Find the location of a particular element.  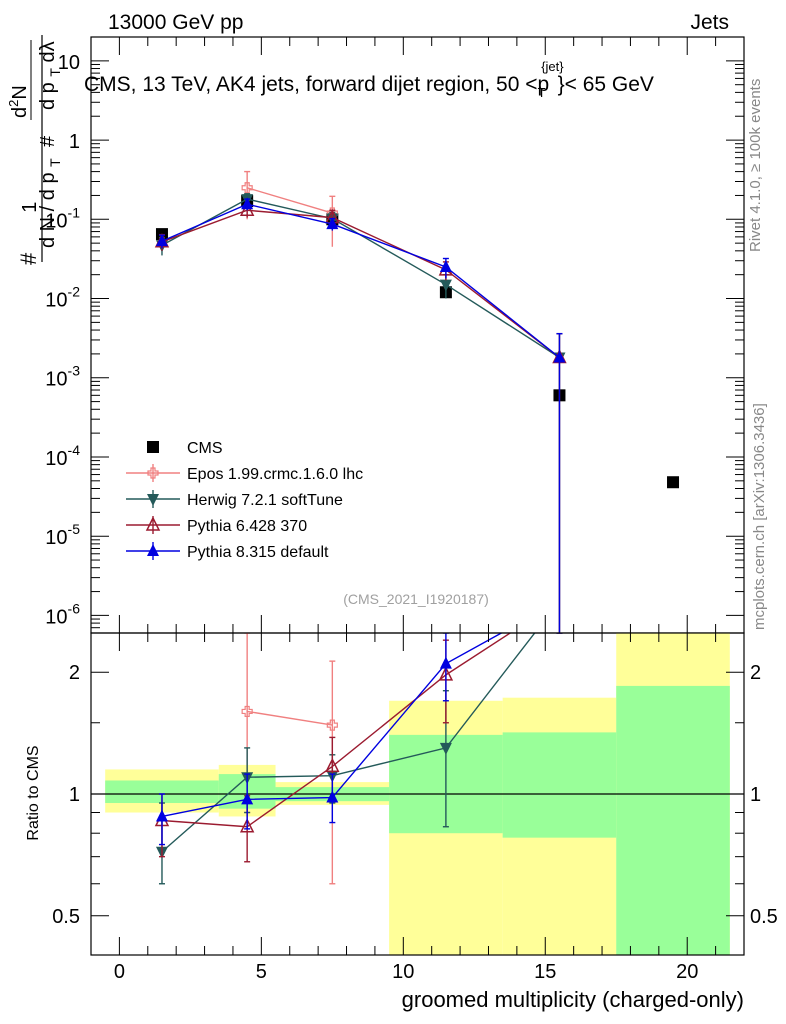

legend-label: Herwig 7.2.1 softTune is located at coordinates (265, 500).